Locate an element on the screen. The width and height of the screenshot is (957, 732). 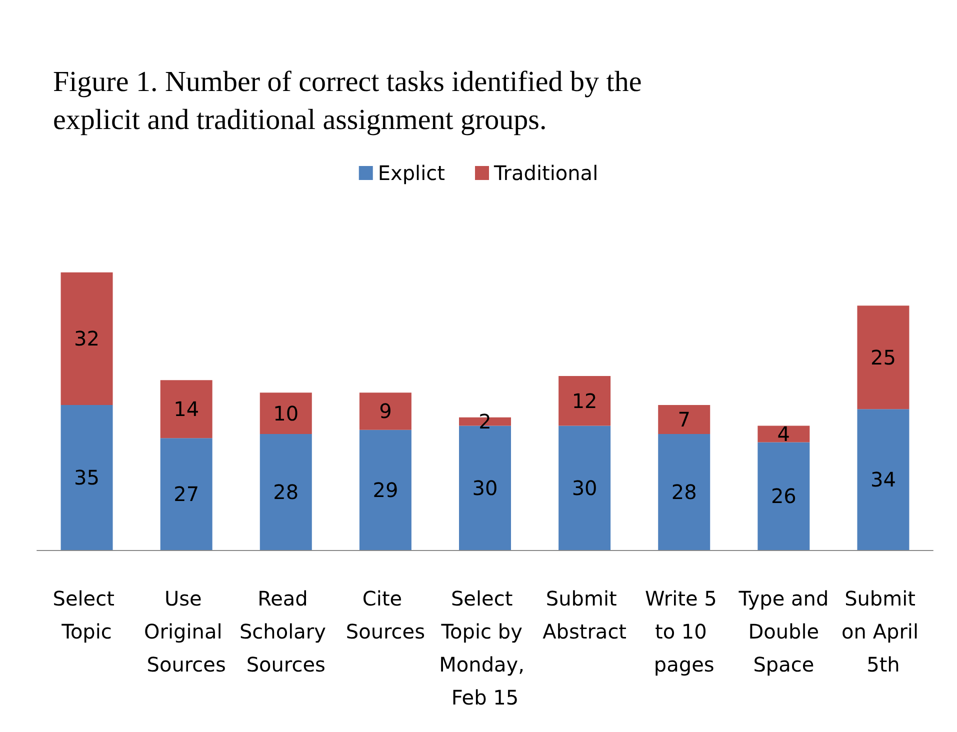
chart-title: Figure 1. Number of correct tasks identified by the explicit and traditional assignment groups. is located at coordinates (351, 101).